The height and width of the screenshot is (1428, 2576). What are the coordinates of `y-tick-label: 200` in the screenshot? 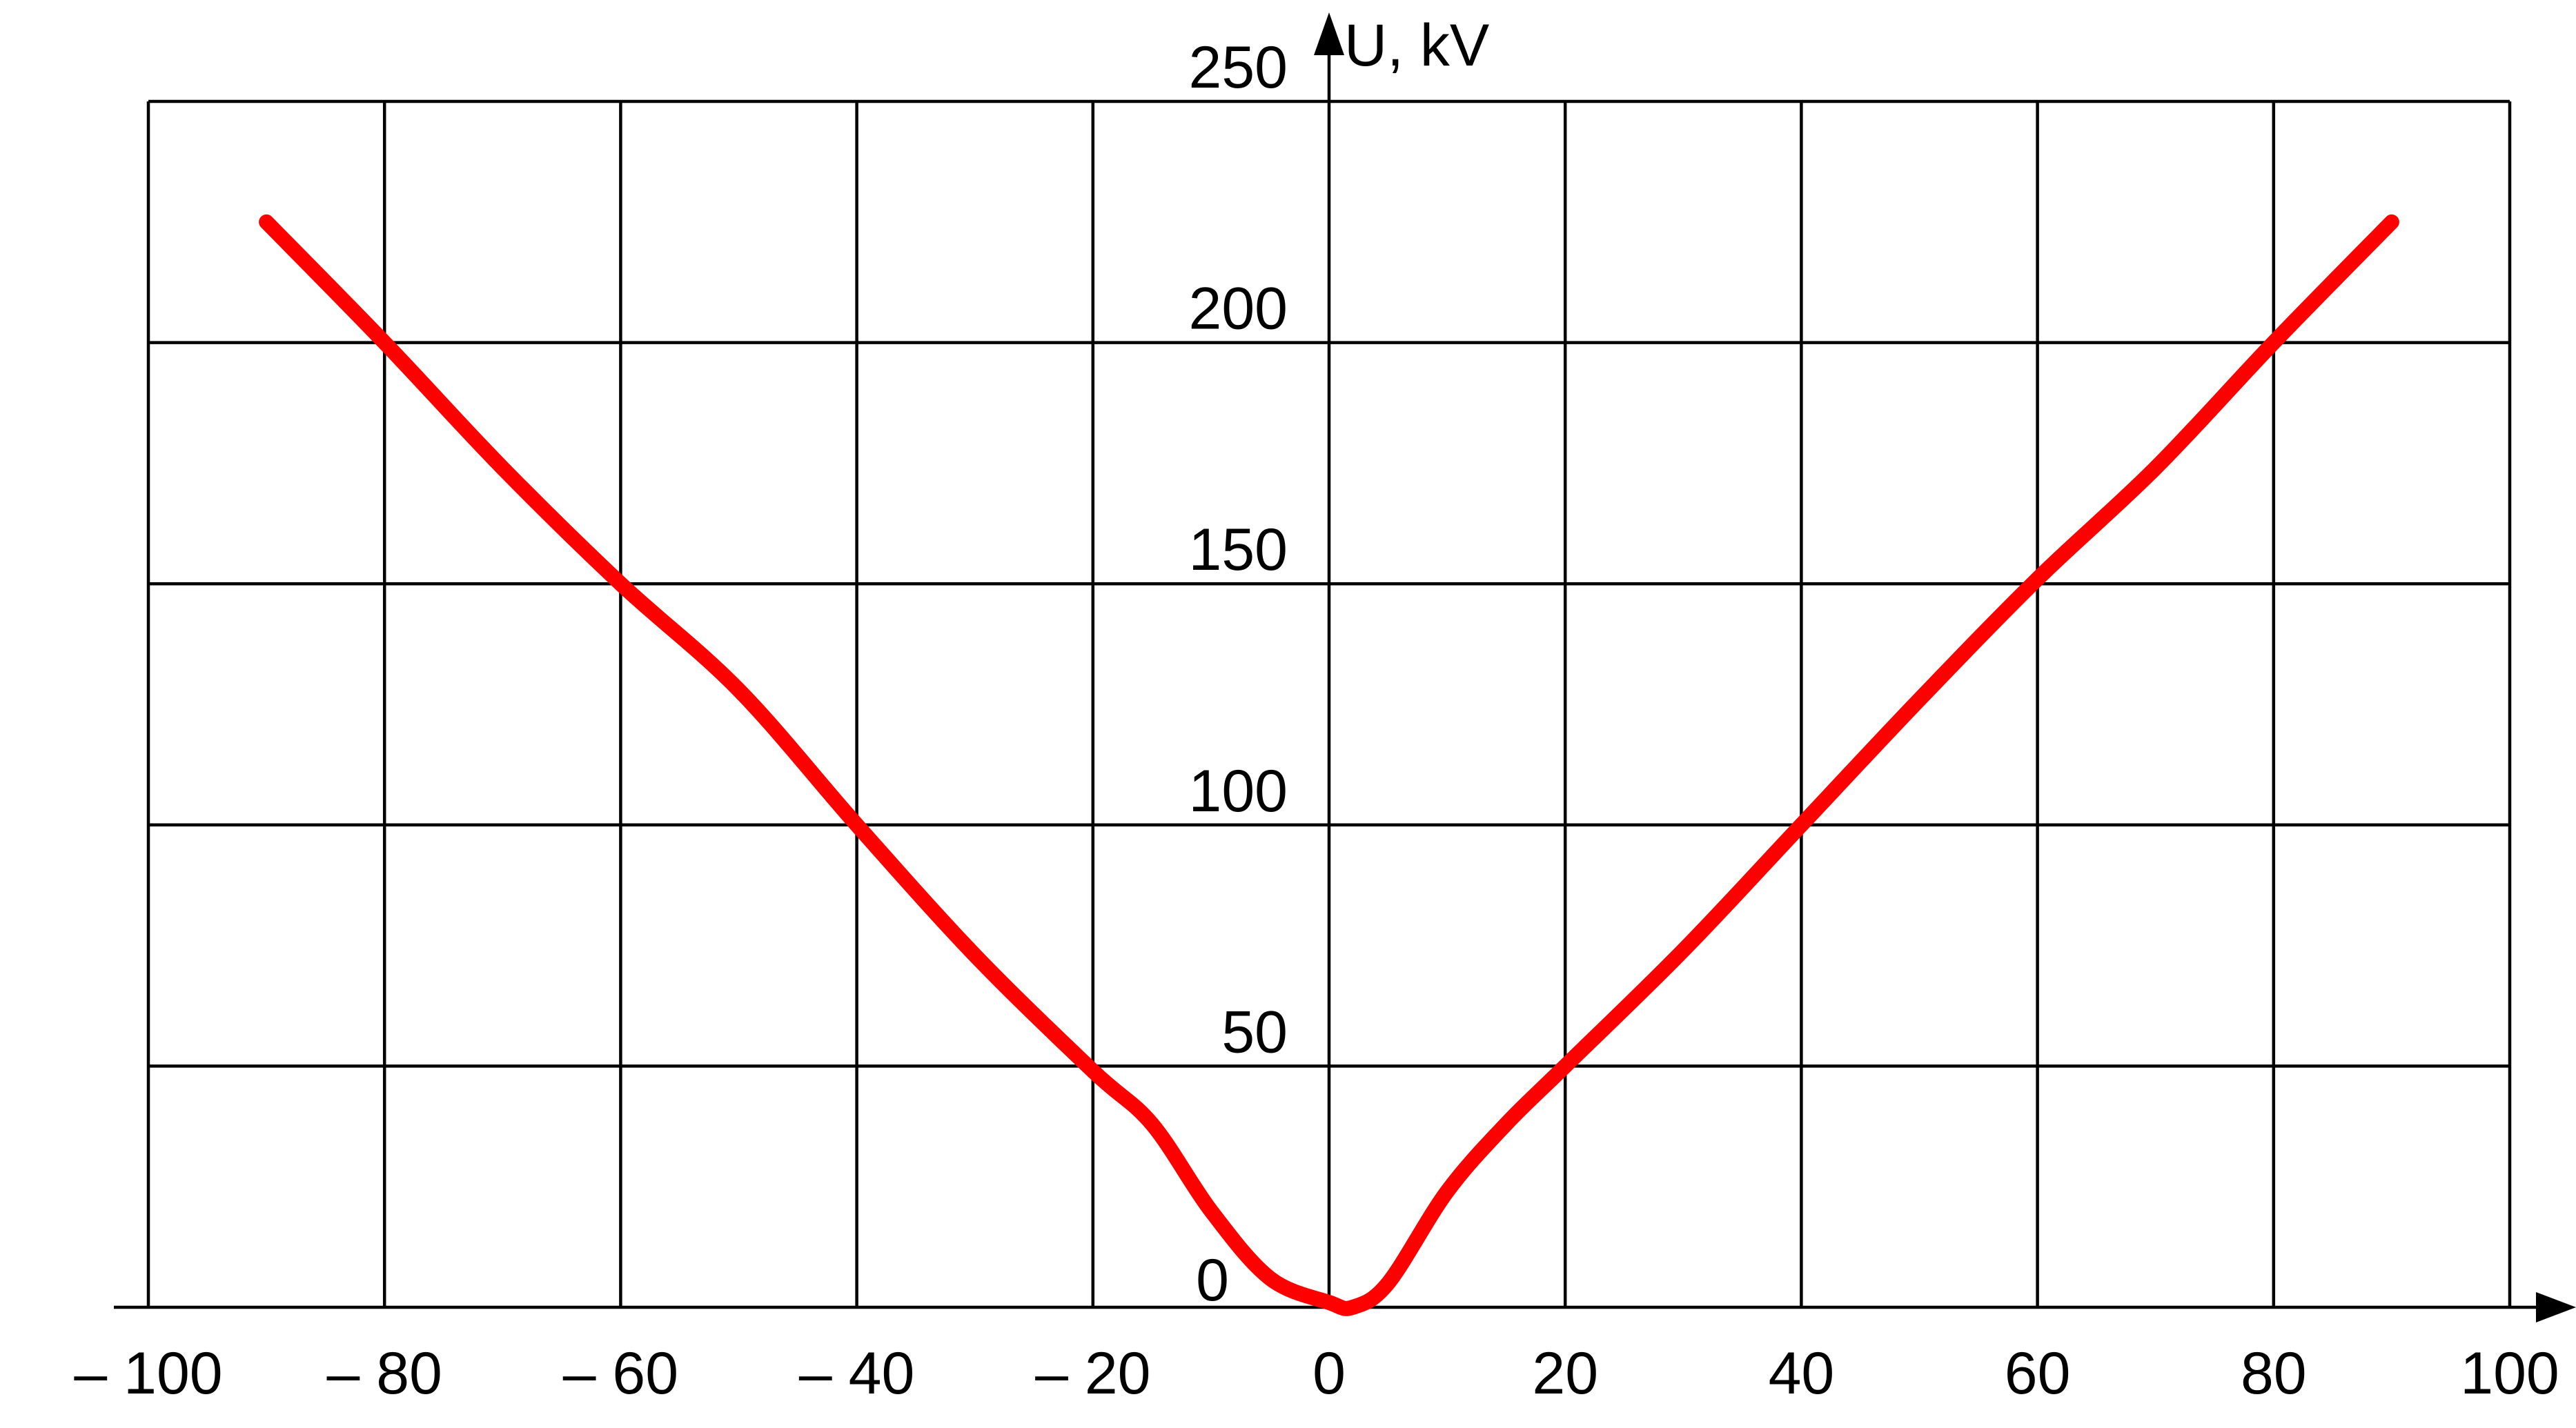 It's located at (1238, 309).